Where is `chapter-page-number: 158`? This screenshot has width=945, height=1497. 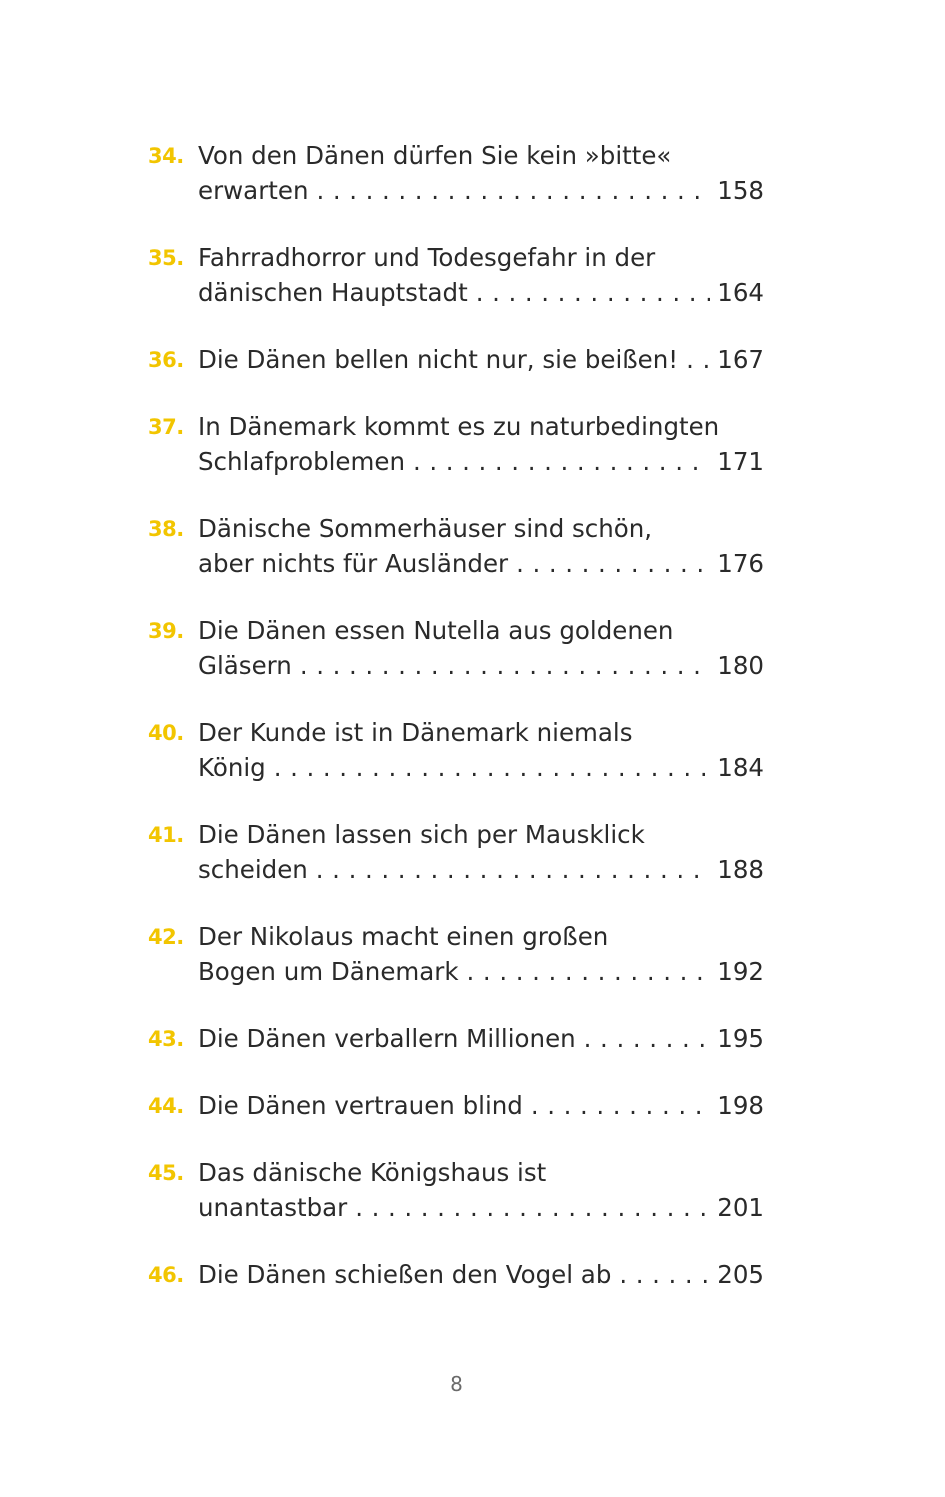 chapter-page-number: 158 is located at coordinates (740, 190).